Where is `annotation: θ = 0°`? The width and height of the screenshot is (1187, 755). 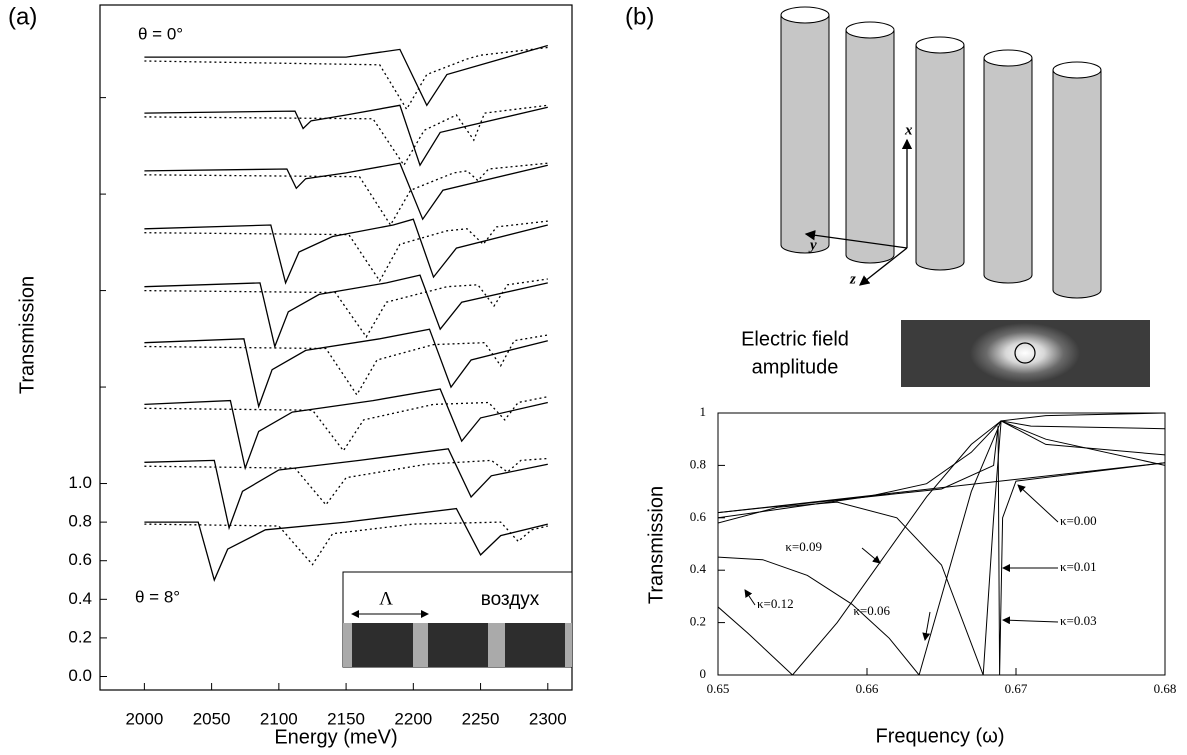 annotation: θ = 0° is located at coordinates (160, 33).